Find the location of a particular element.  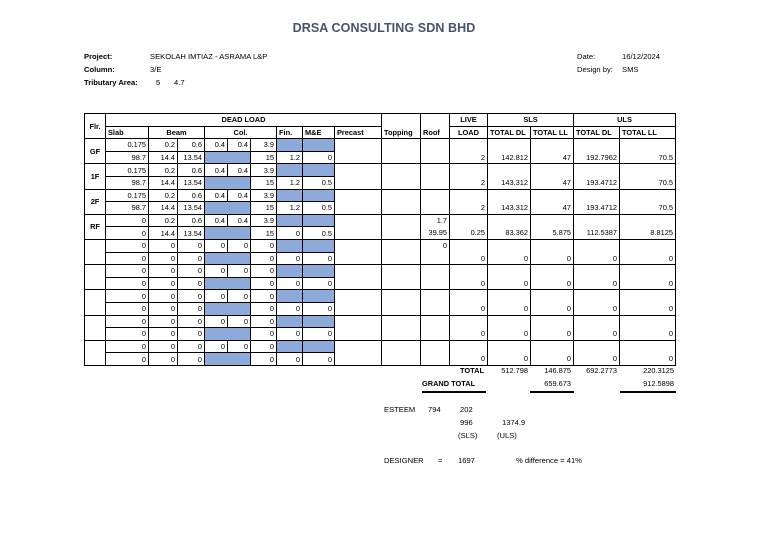

sls-total-dl: 143.312 is located at coordinates (509, 183).